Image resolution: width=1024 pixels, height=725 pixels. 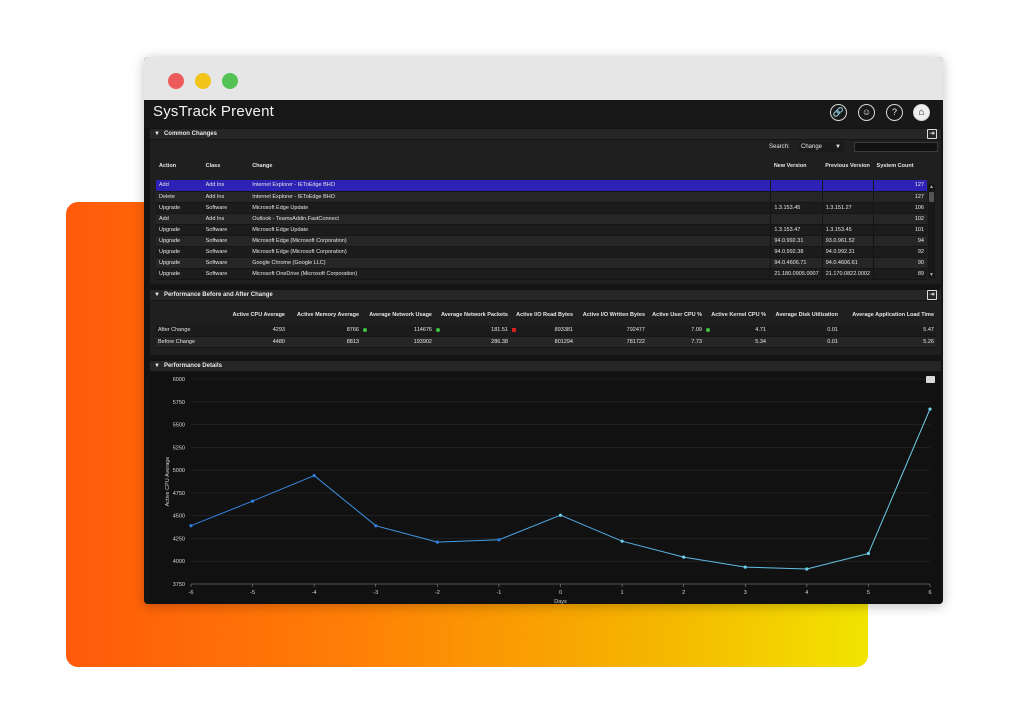 I want to click on metric-cell: 8766, so click(x=324, y=331).